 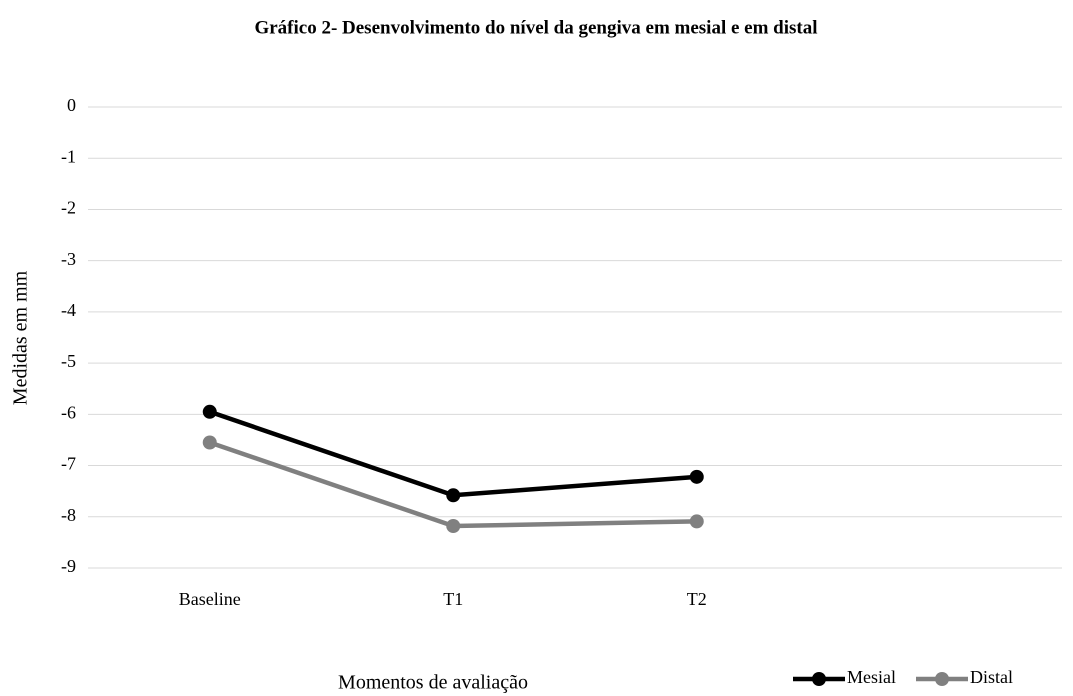 I want to click on y-tick-label: -1, so click(x=68, y=156).